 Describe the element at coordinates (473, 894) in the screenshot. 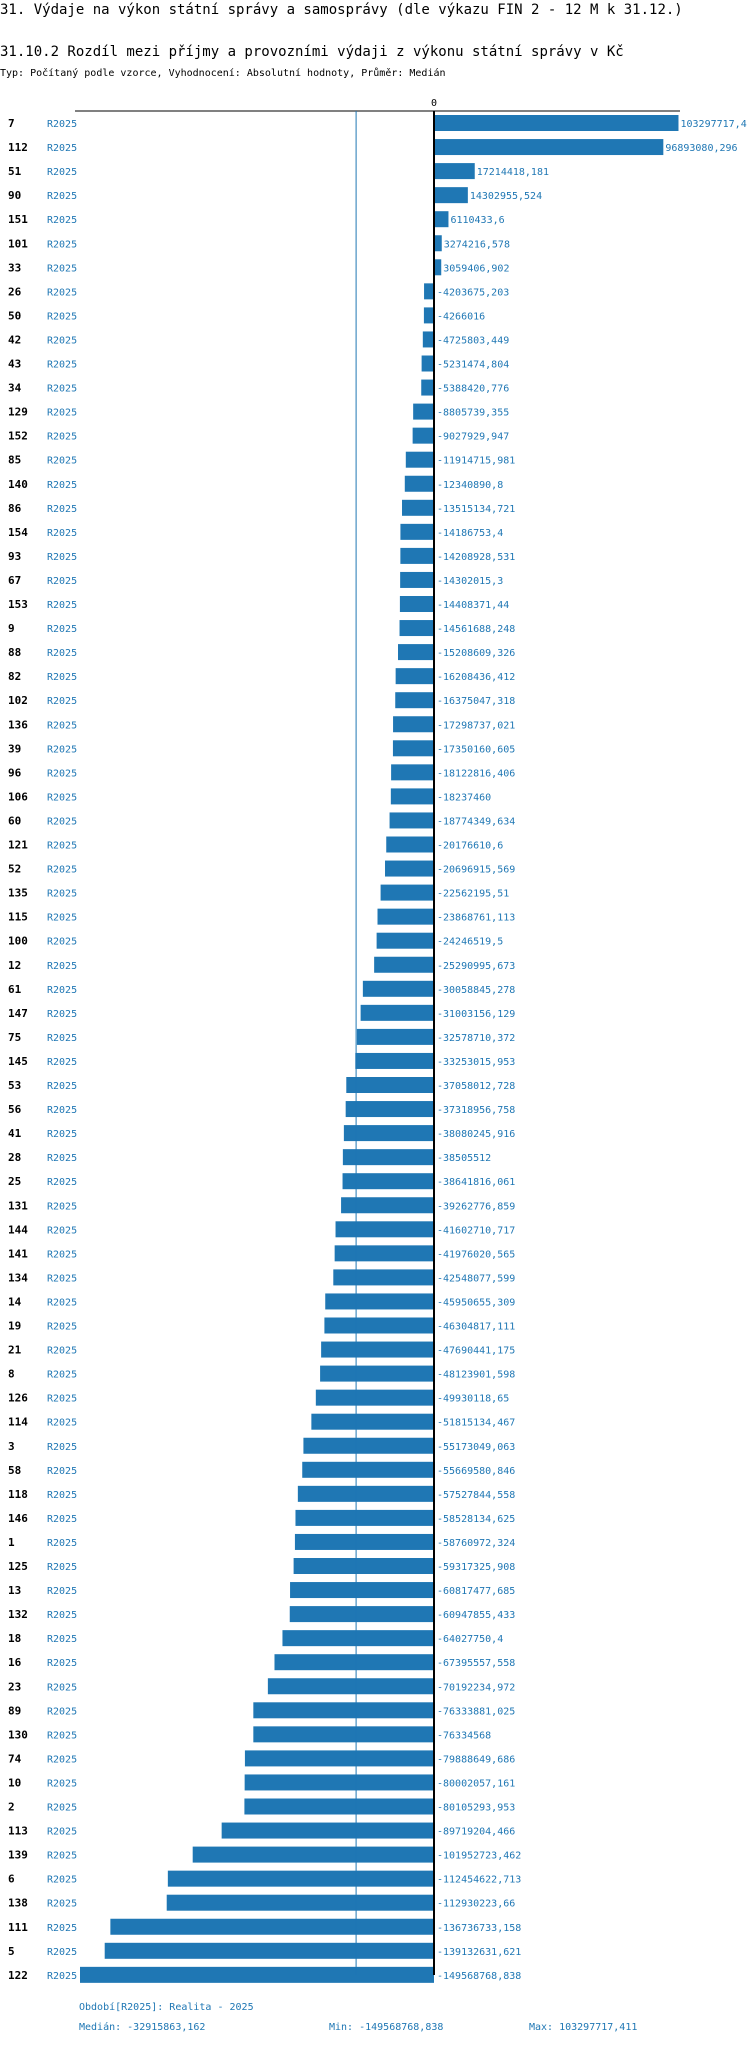

I see `bar-value-label: -22562195,51` at that location.